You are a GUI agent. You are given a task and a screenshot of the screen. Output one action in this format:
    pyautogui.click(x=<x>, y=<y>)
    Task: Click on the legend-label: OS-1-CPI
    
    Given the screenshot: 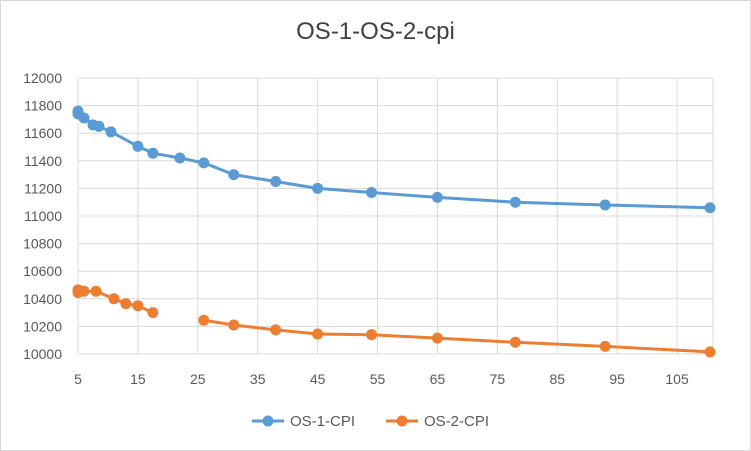 What is the action you would take?
    pyautogui.click(x=322, y=421)
    